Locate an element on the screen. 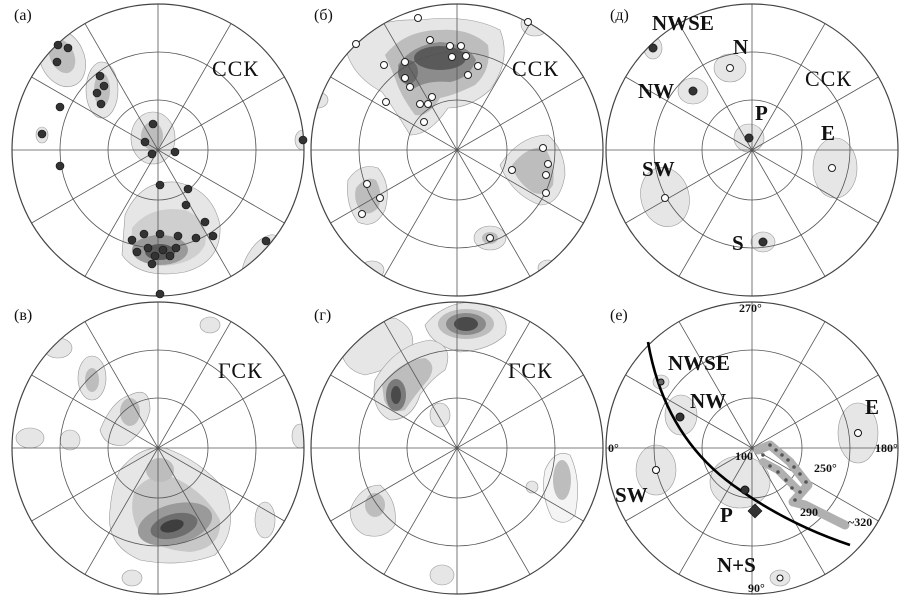 The height and width of the screenshot is (605, 919). panel-e-t320: ~320 is located at coordinates (860, 522).